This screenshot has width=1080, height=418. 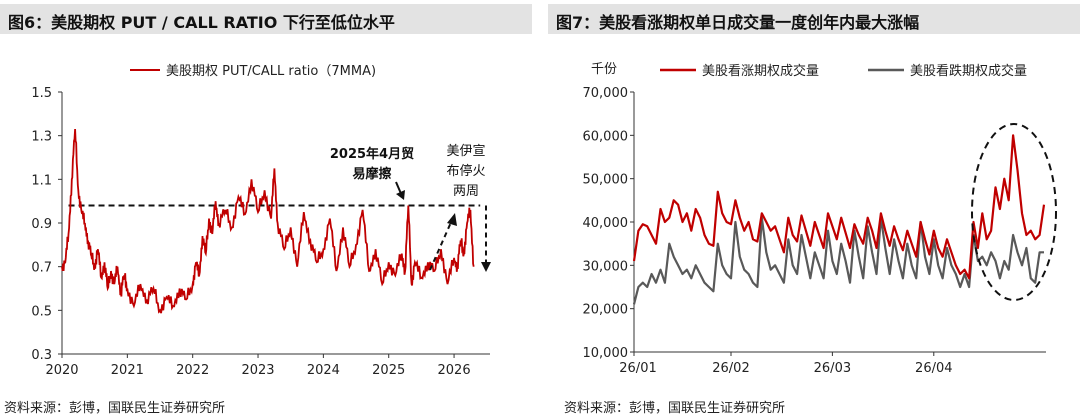 I want to click on right-title-bar: 图7：美股看涨期权单日成交量一度创年内最大涨幅, so click(x=814, y=19).